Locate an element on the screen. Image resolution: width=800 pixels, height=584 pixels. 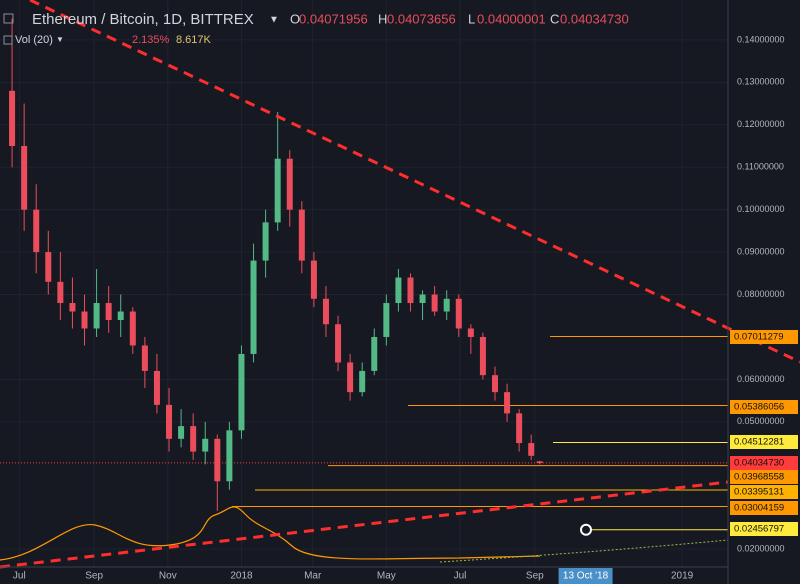
ohlc-key: L is located at coordinates (471, 18).